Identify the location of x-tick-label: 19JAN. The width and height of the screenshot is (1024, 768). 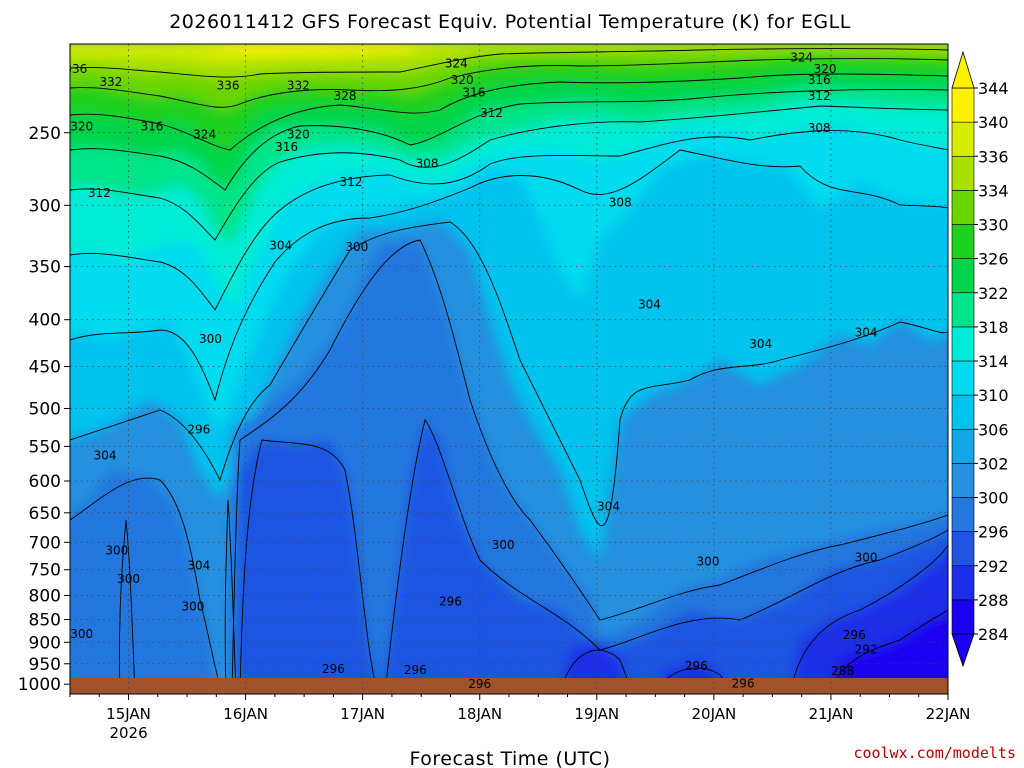
(596, 714).